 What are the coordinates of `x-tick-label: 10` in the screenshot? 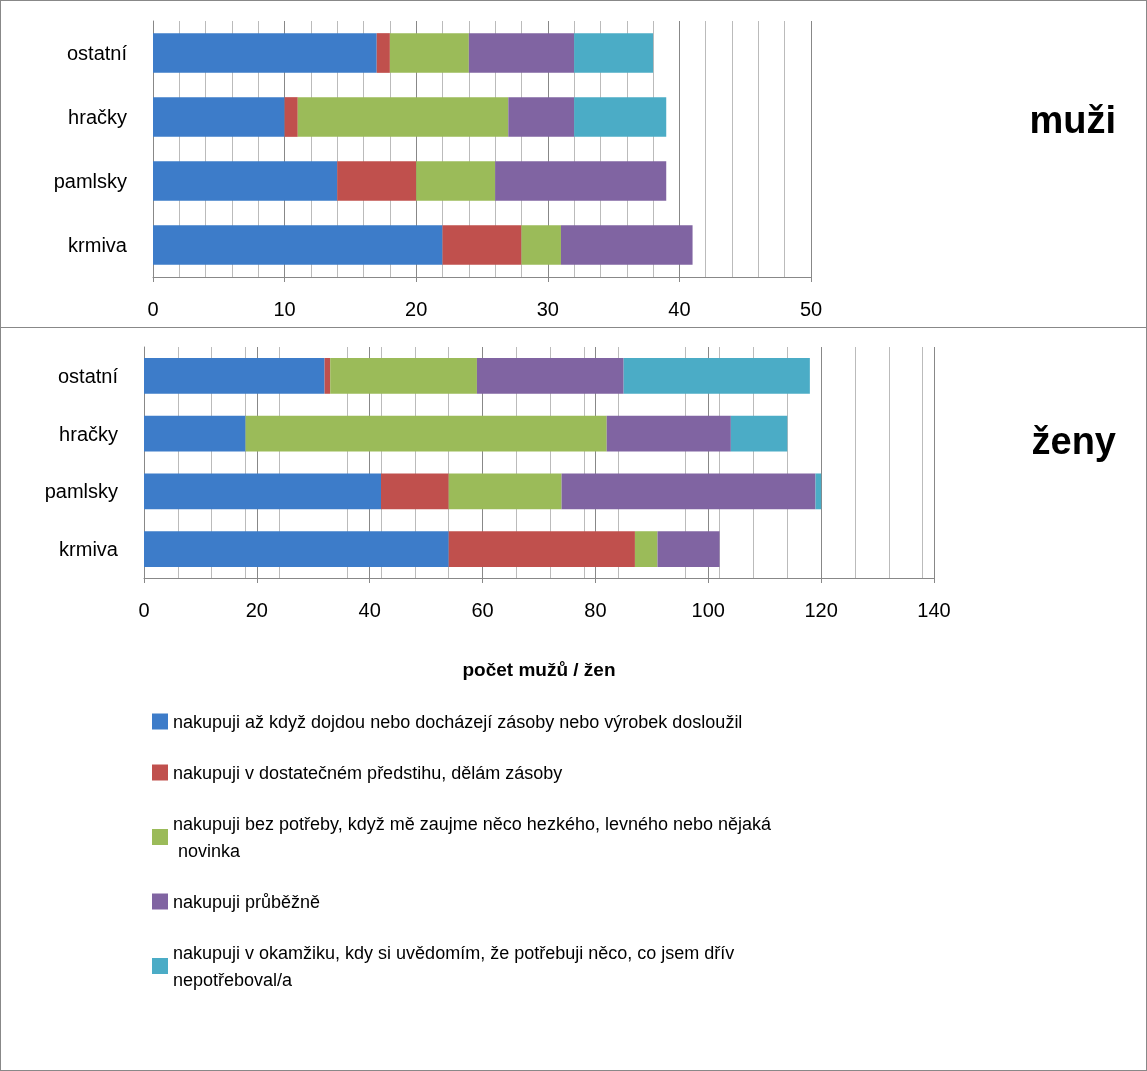 It's located at (284, 309).